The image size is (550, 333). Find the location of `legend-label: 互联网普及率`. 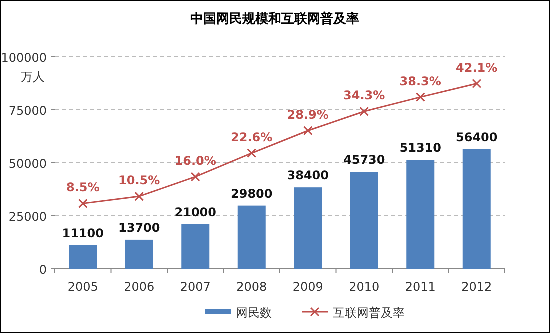

legend-label: 互联网普及率 is located at coordinates (369, 313).